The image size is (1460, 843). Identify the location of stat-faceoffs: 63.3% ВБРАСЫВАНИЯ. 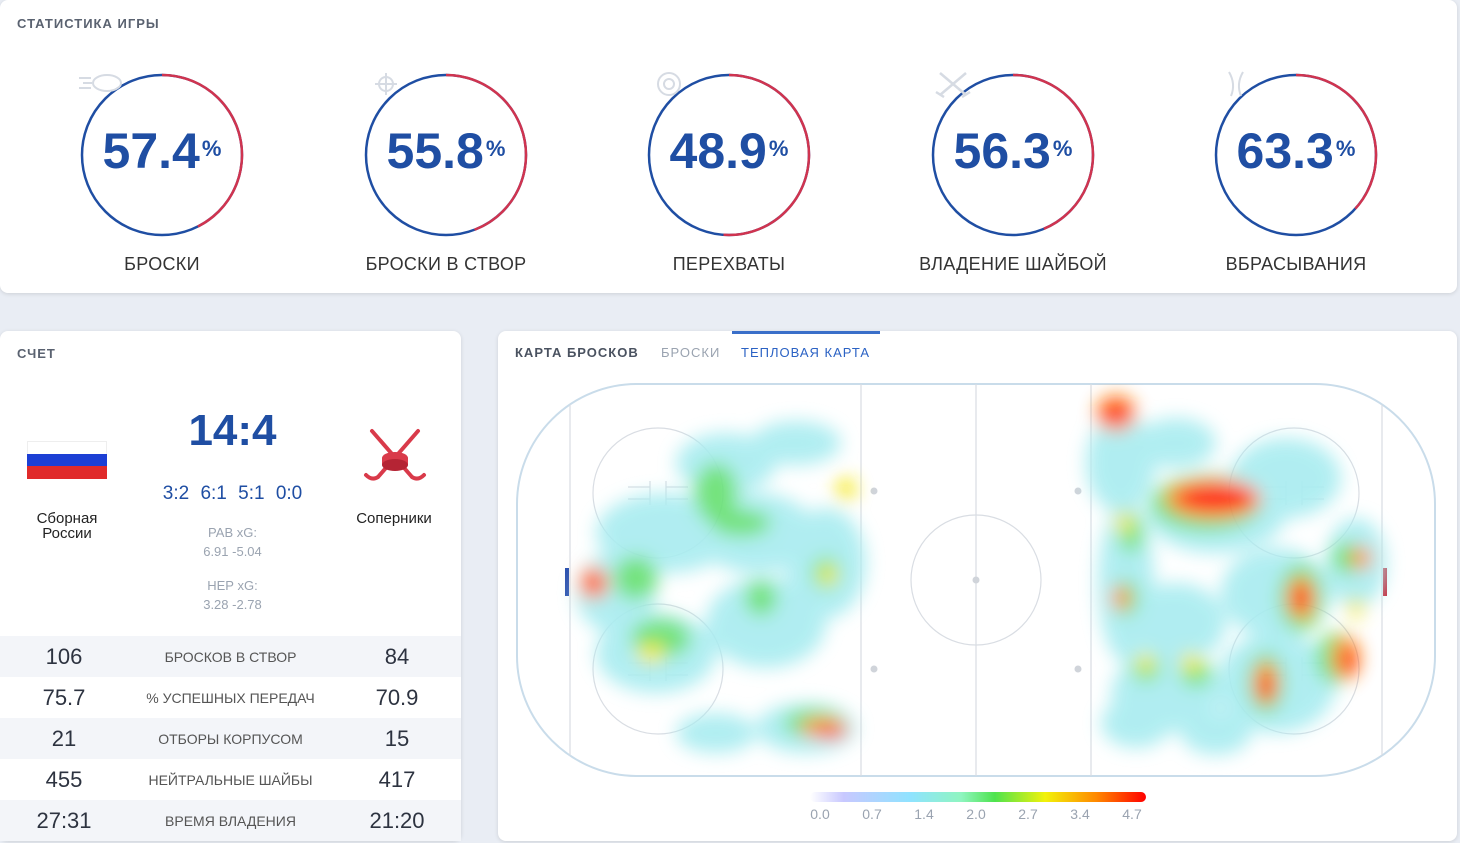
(1296, 172).